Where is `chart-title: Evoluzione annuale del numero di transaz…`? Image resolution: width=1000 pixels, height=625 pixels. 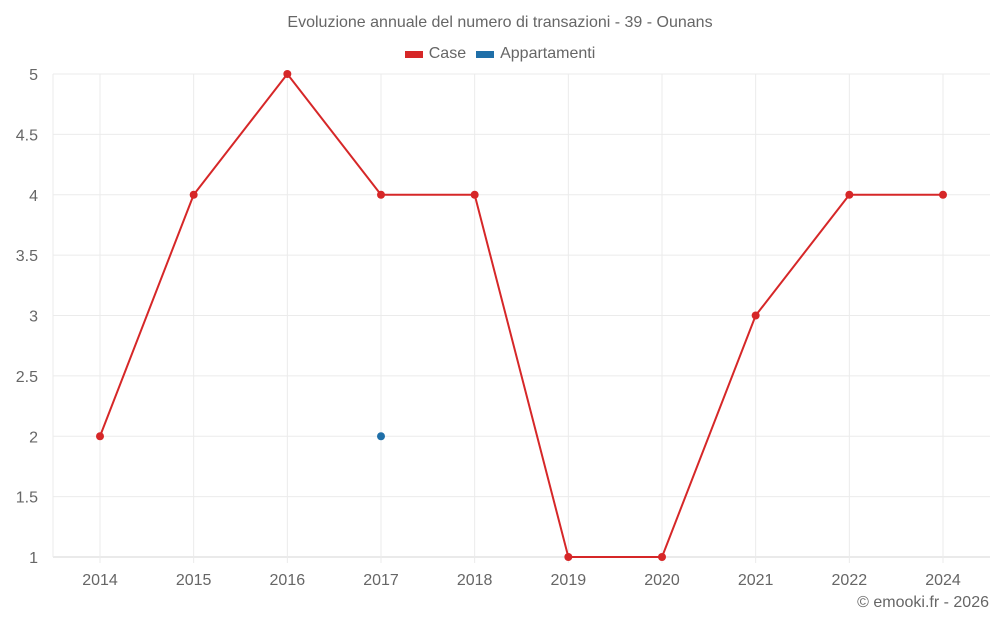
chart-title: Evoluzione annuale del numero di transaz… is located at coordinates (500, 22).